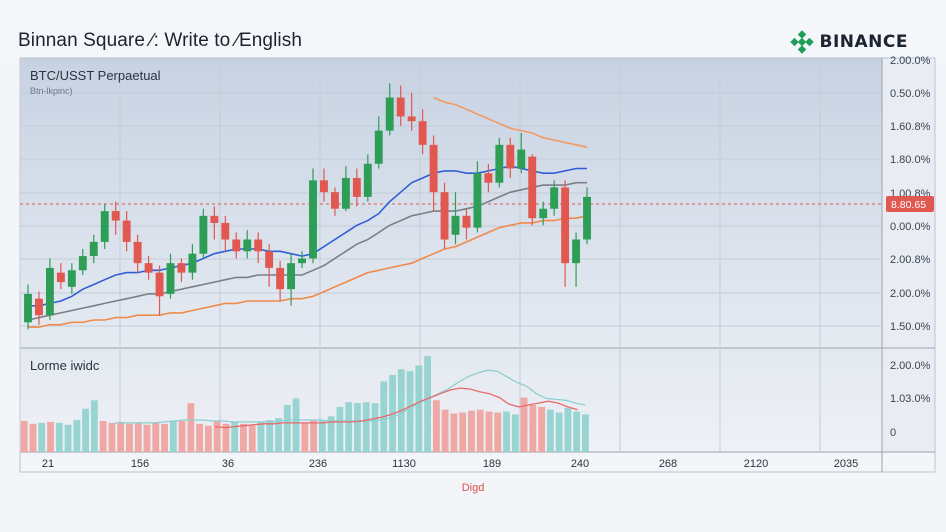 The image size is (946, 532). Describe the element at coordinates (580, 464) in the screenshot. I see `x-tick-label: 240` at that location.